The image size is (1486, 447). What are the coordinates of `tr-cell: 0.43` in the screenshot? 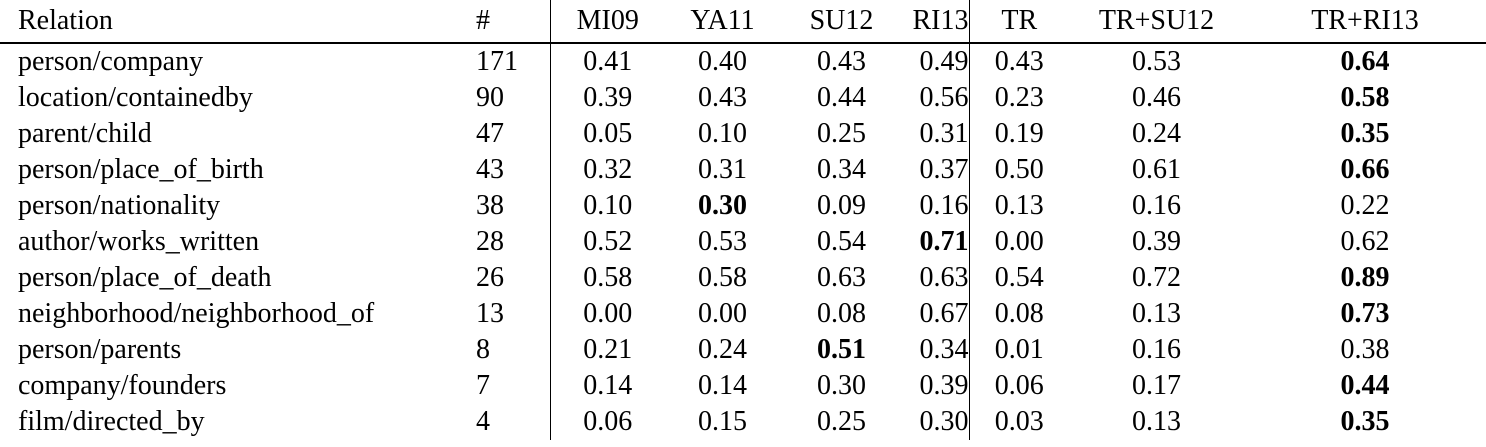 It's located at (1018, 61).